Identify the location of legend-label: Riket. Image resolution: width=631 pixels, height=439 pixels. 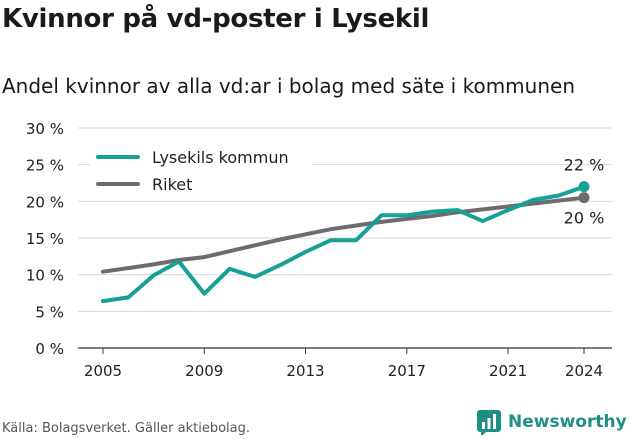
(172, 184).